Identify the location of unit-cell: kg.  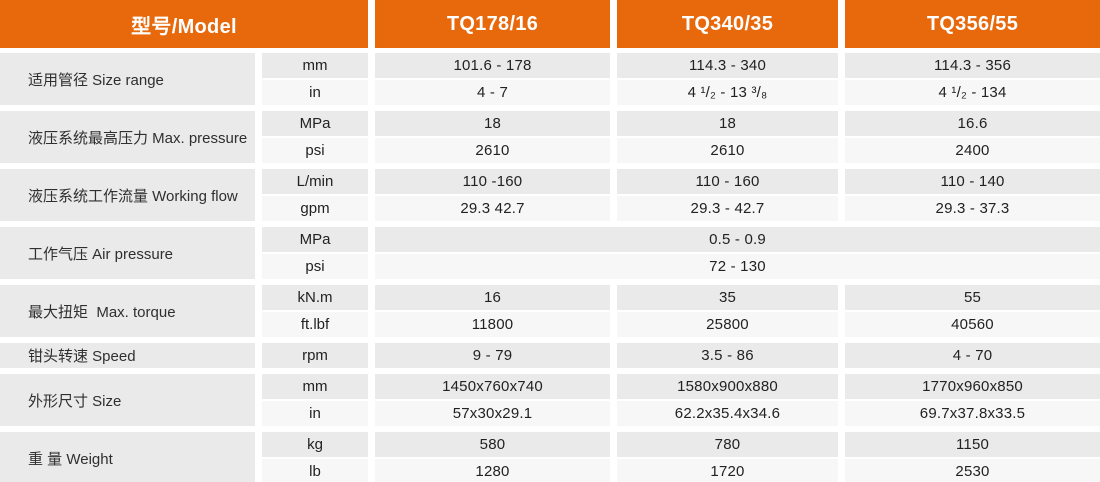
(315, 444).